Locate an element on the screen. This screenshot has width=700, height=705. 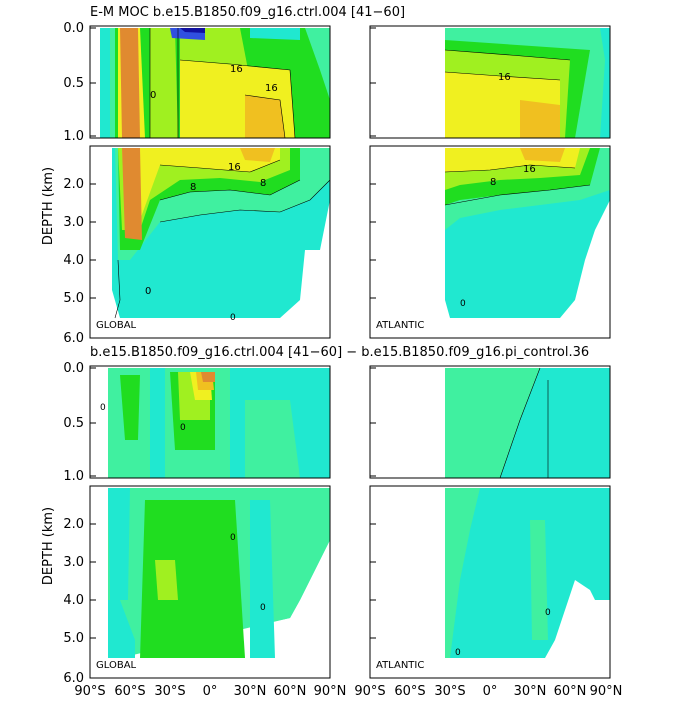
panel-atlantic-difference-lower: 0 0 ATLANTIC is located at coordinates (490, 582).